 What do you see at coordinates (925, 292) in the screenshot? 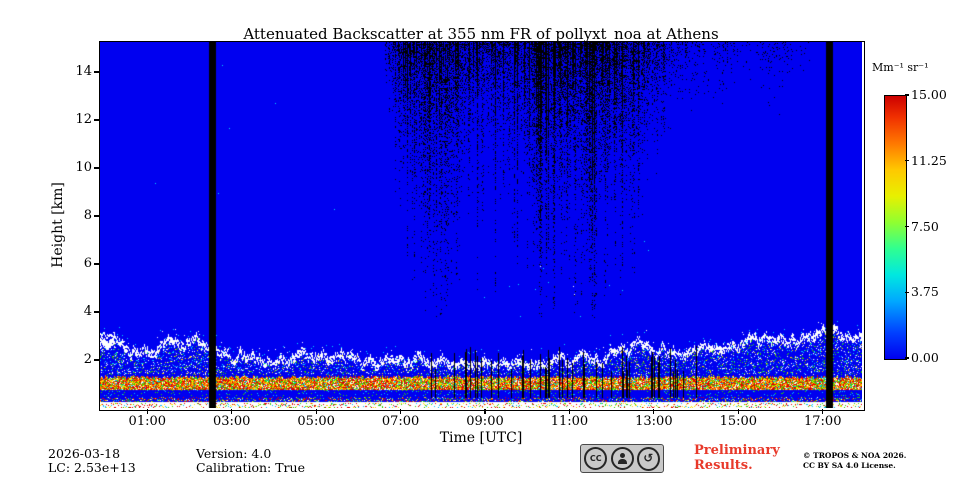
I see `colorbar-tick-label: 3.75` at bounding box center [925, 292].